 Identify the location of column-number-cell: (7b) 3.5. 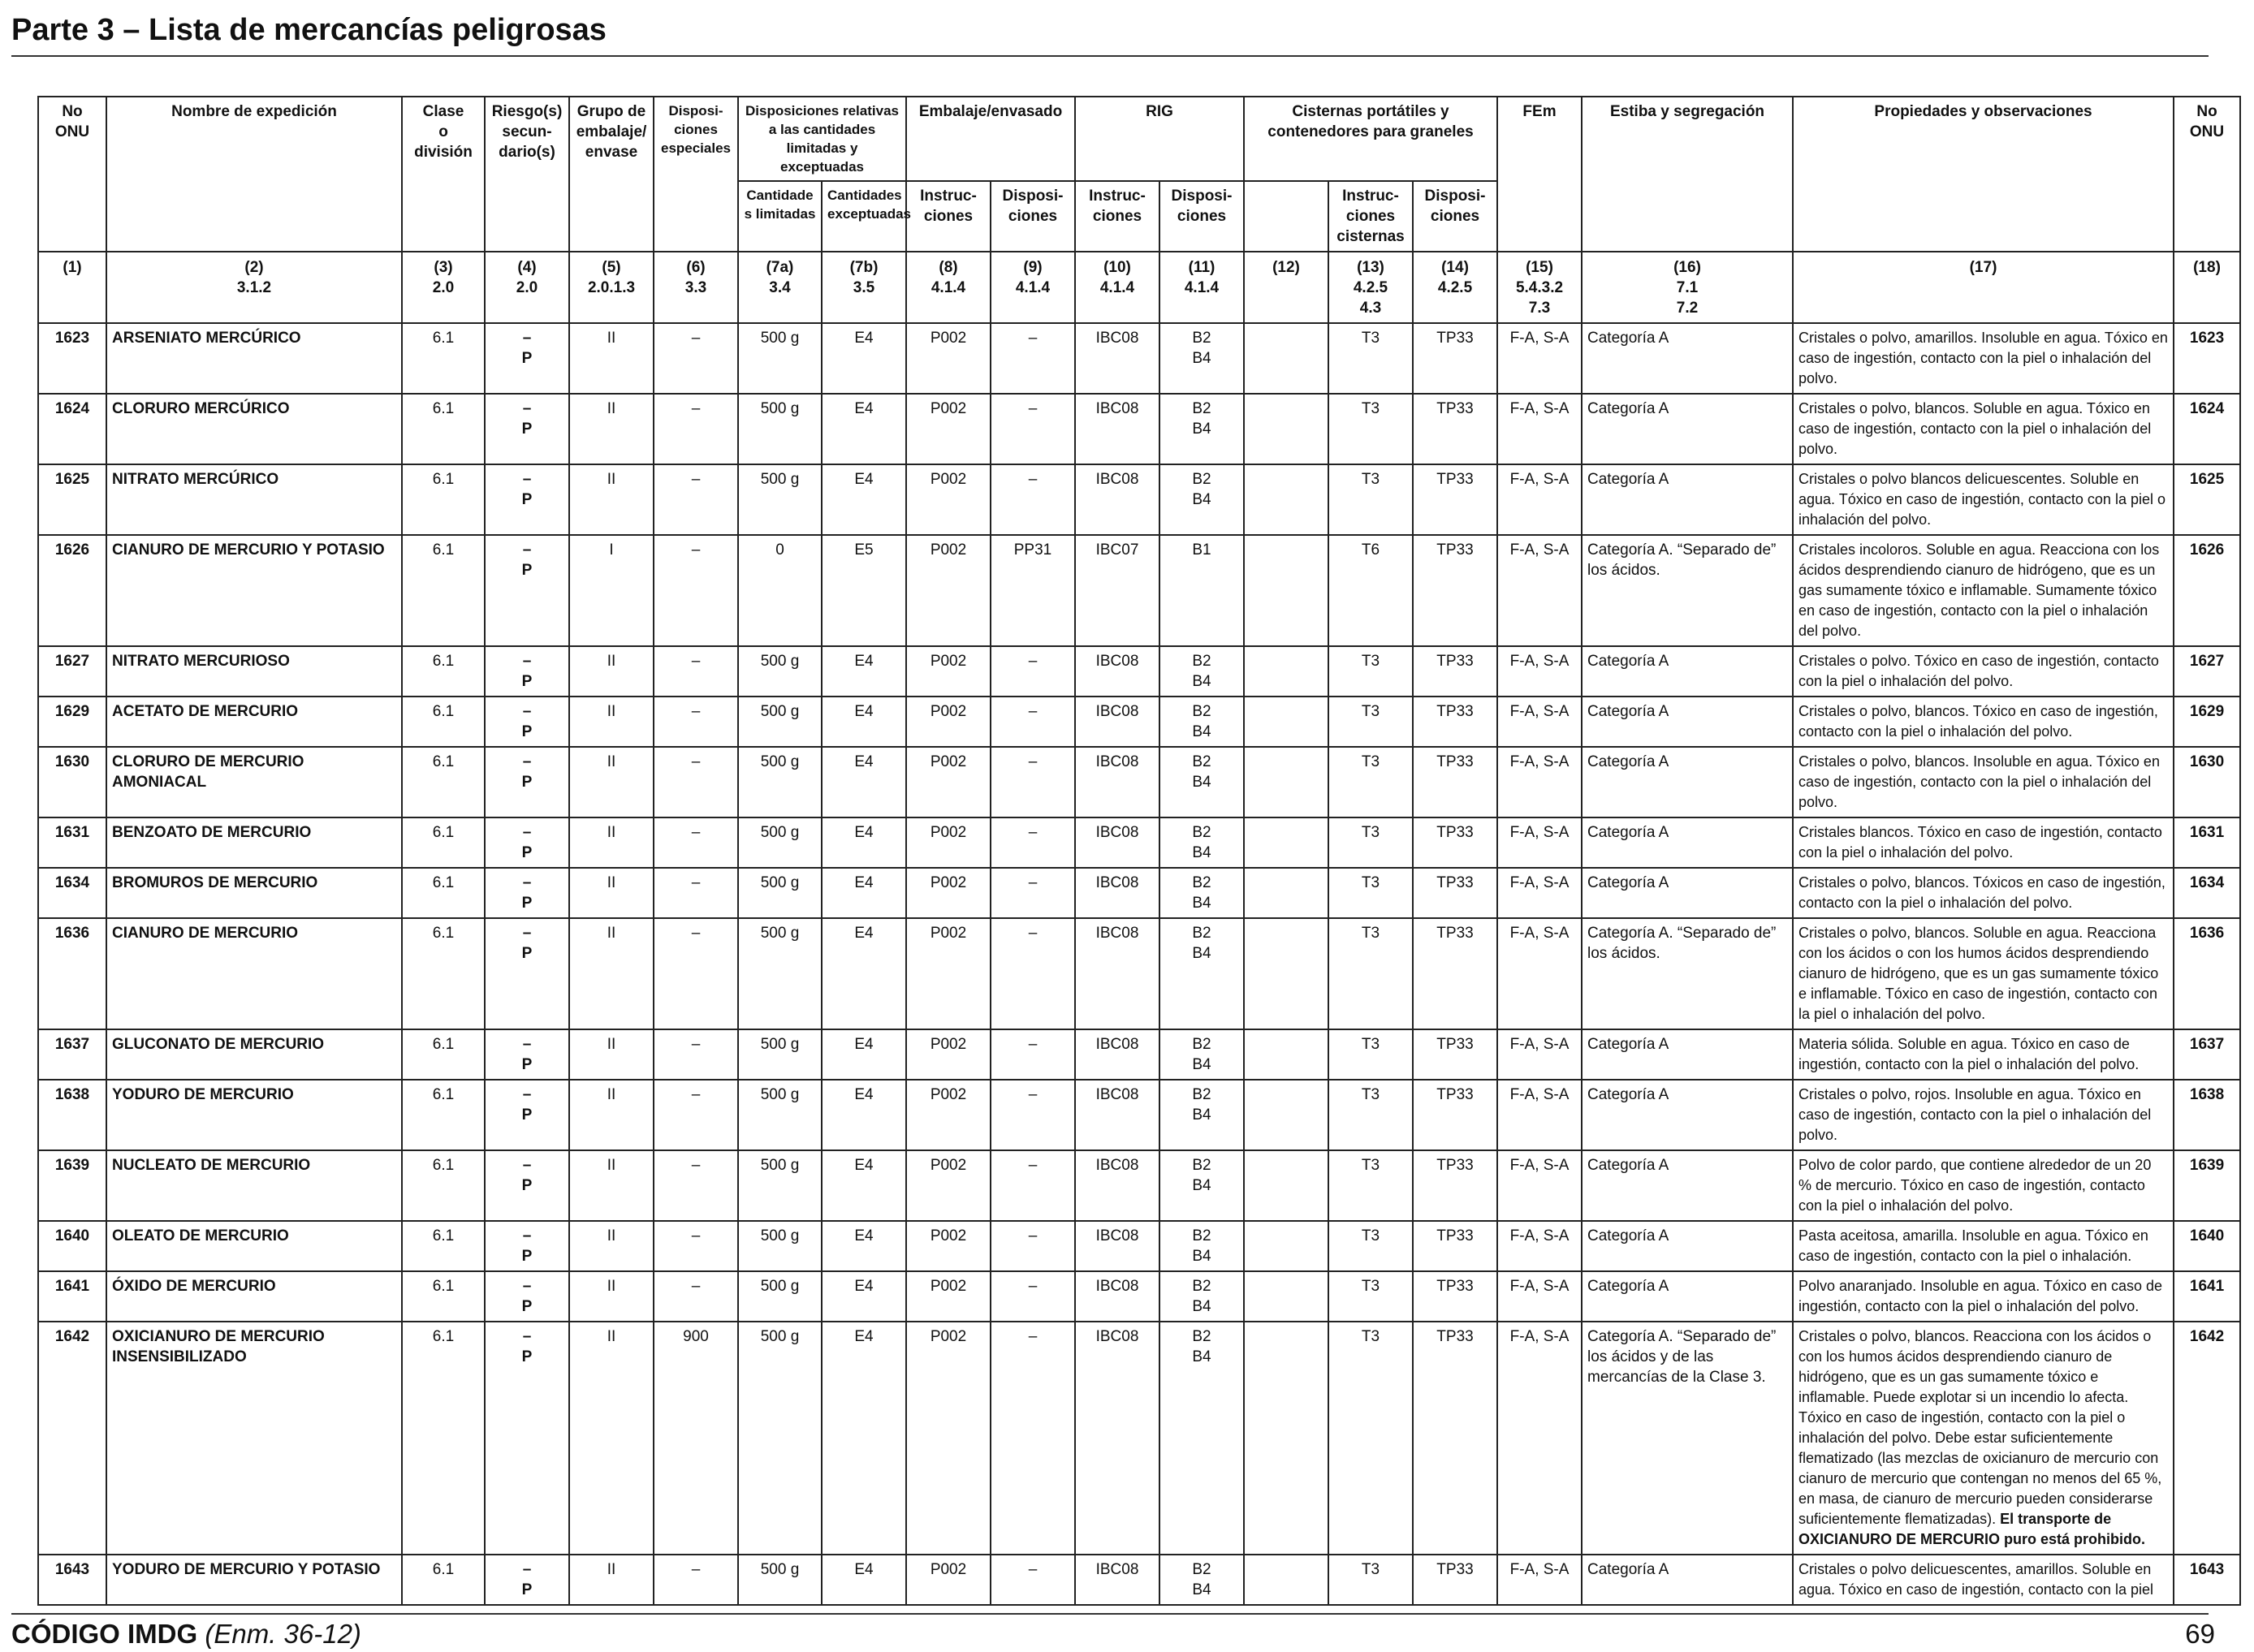
(864, 287).